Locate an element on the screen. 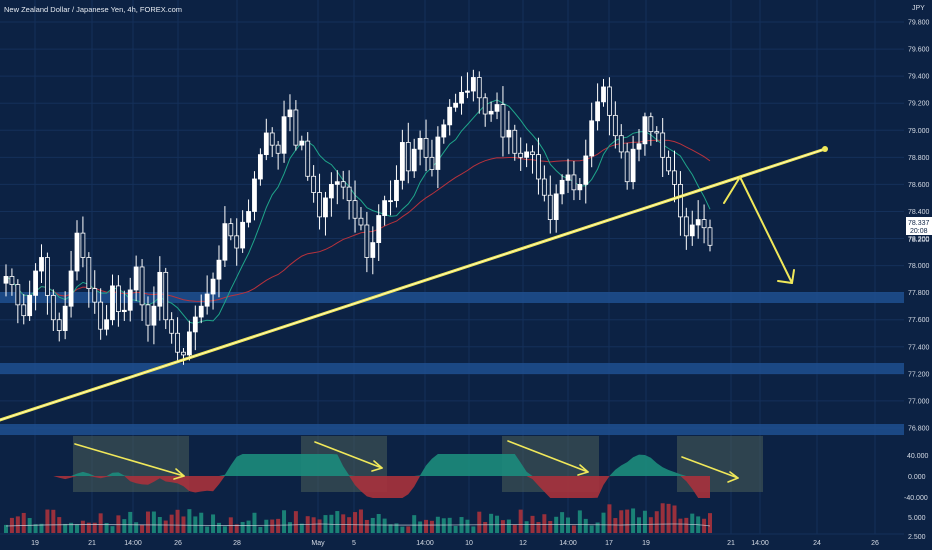 Image resolution: width=932 pixels, height=550 pixels. time-tick: 14:00 is located at coordinates (133, 543).